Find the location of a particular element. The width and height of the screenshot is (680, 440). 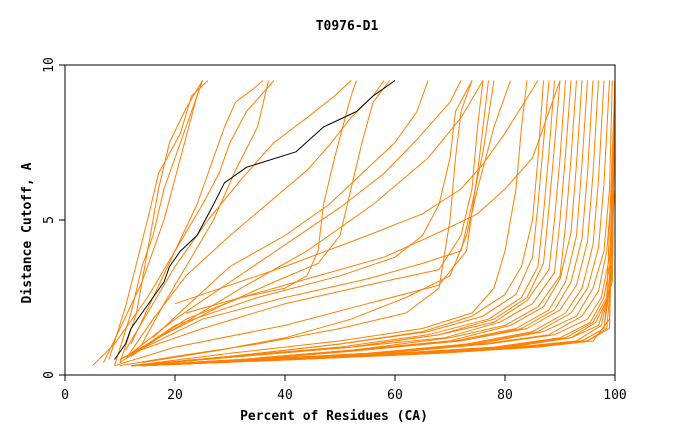

x-tick-label: 80 is located at coordinates (505, 395).